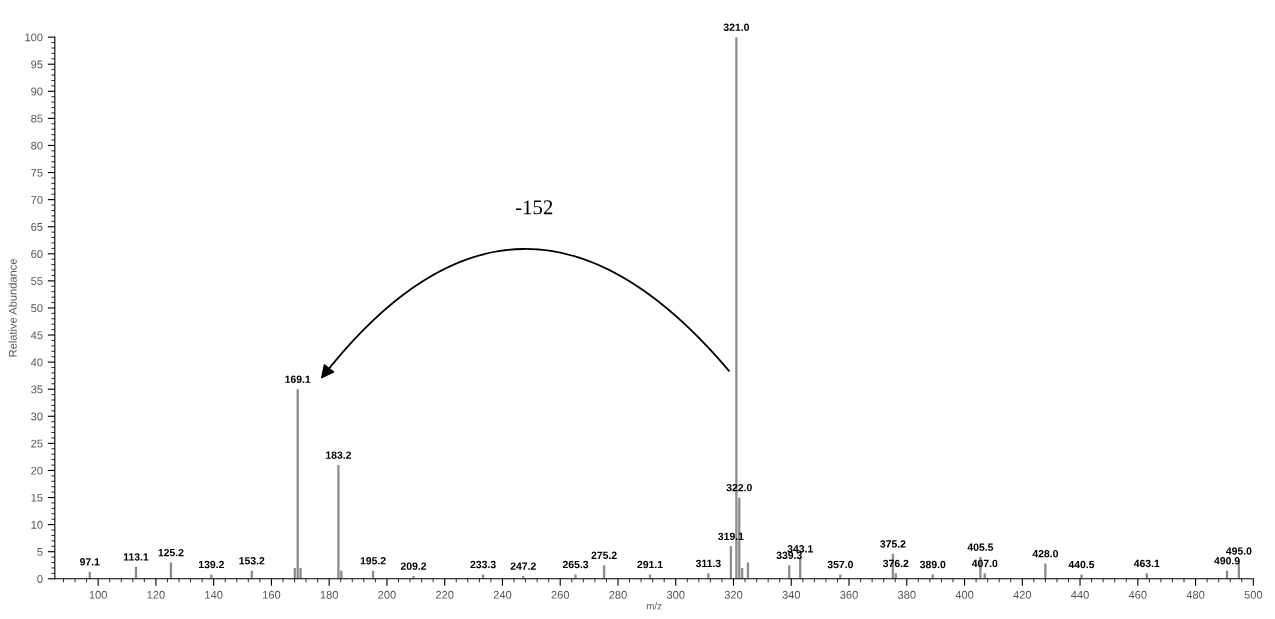  What do you see at coordinates (37, 416) in the screenshot?
I see `y-tick-label: 30` at bounding box center [37, 416].